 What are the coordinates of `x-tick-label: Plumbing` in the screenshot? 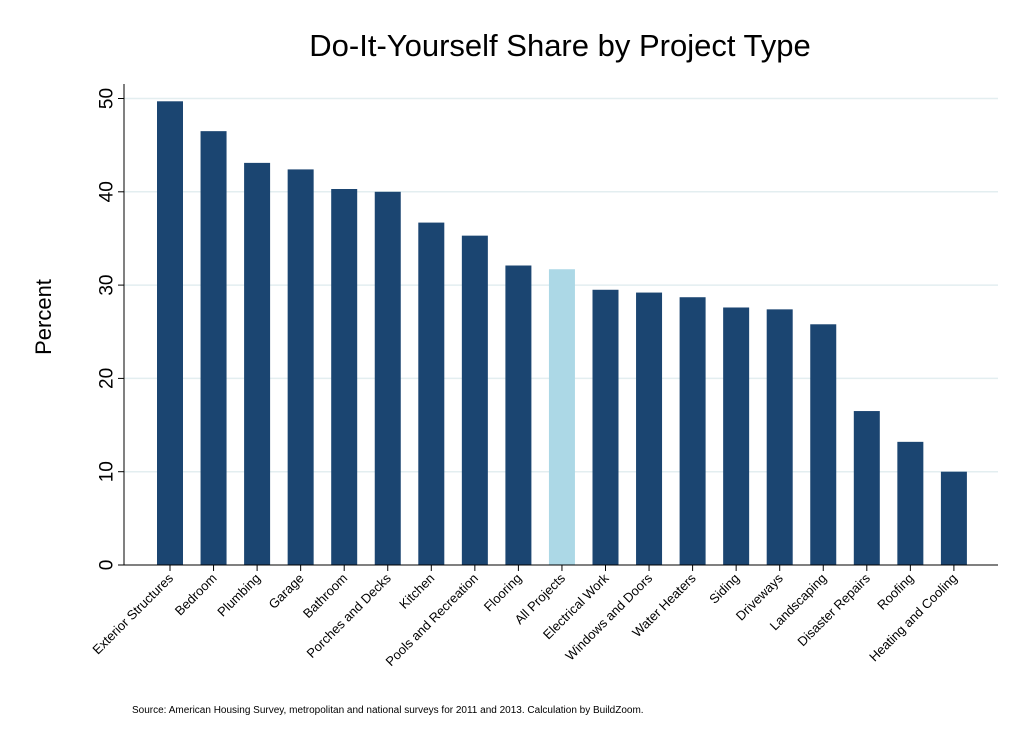 It's located at (238, 595).